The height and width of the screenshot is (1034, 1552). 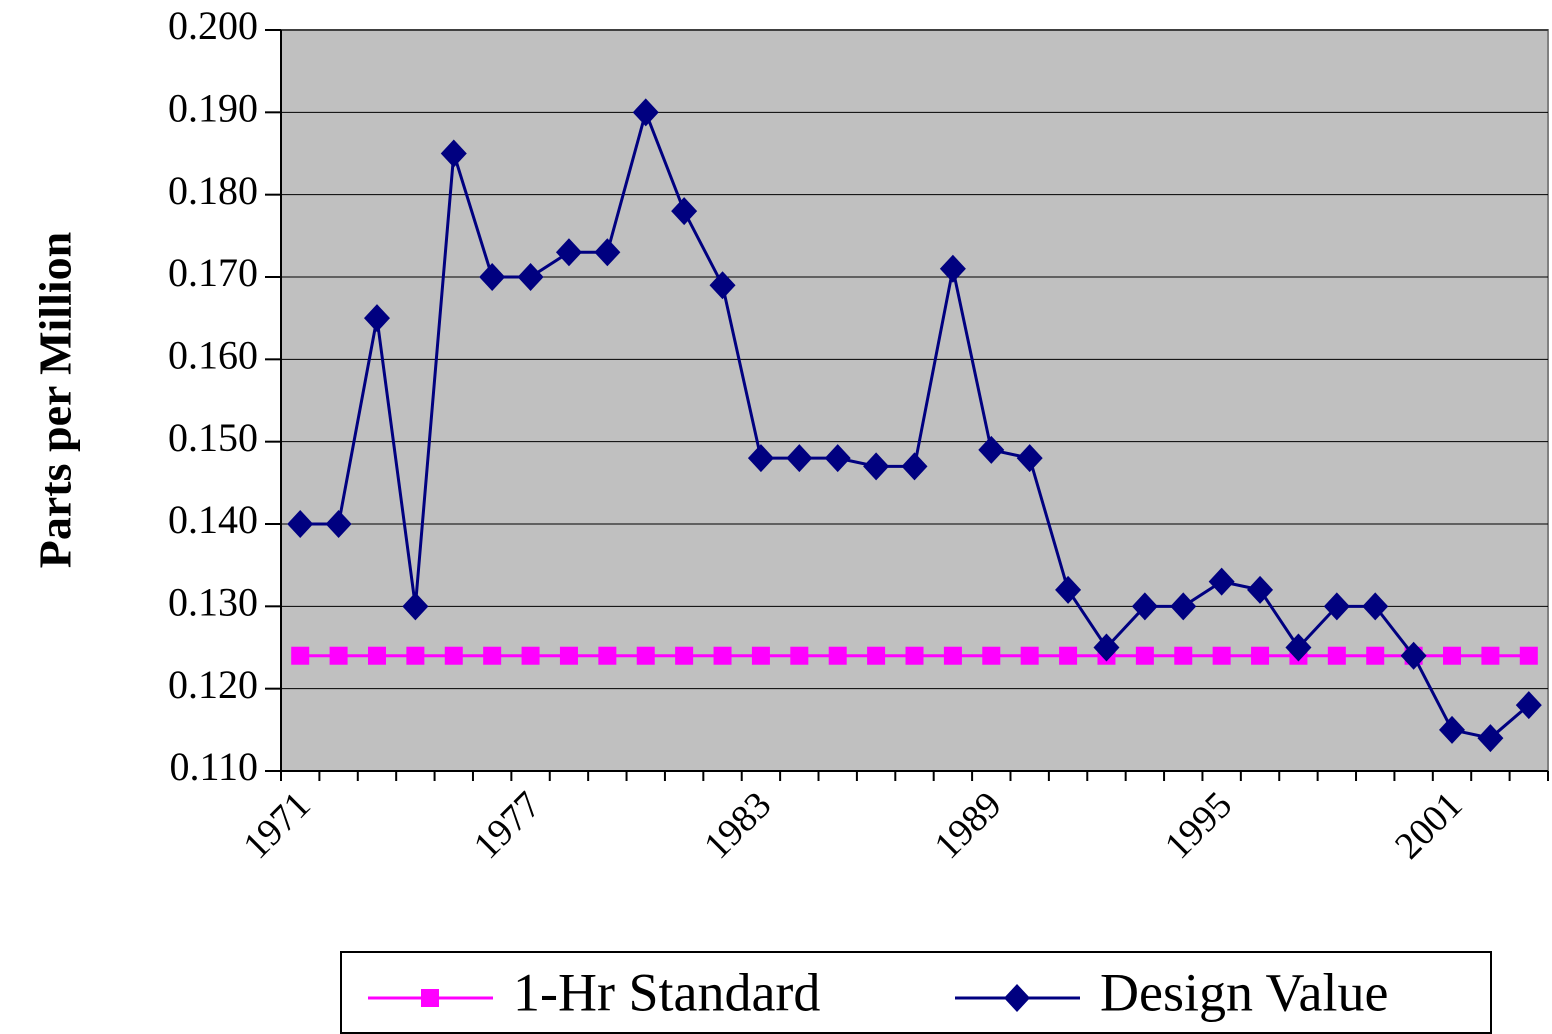 I want to click on y-tick-label: 0.130, so click(x=213, y=602).